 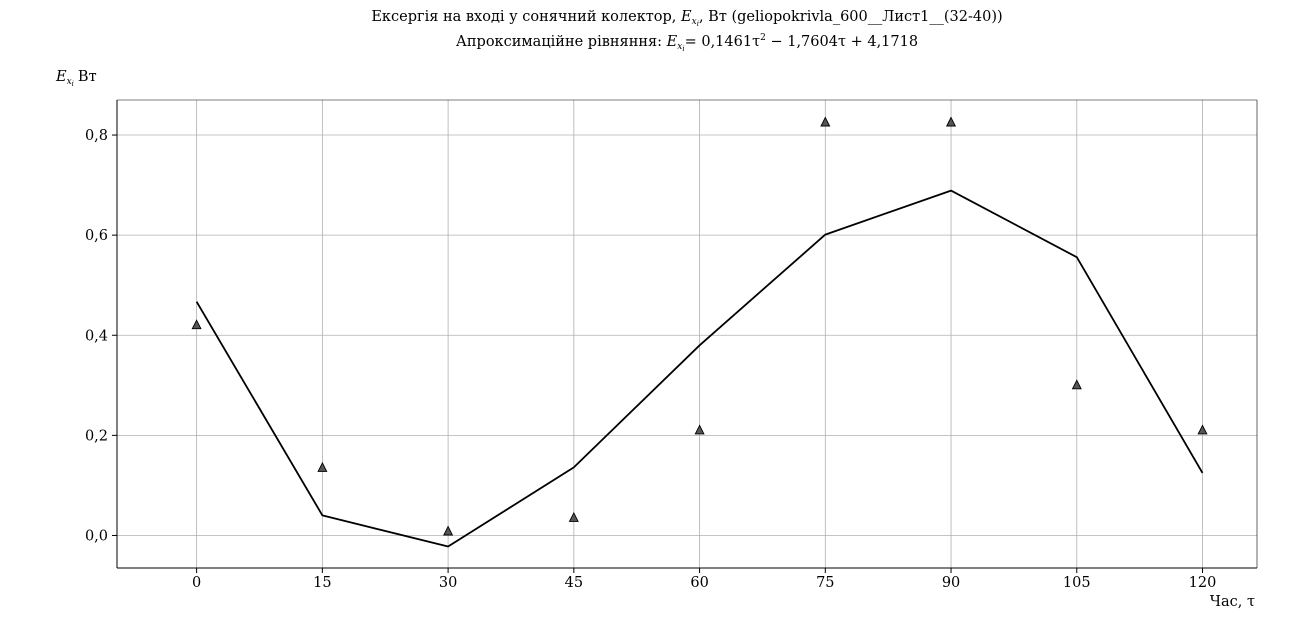 I want to click on x-tick-label: 120, so click(x=1203, y=583).